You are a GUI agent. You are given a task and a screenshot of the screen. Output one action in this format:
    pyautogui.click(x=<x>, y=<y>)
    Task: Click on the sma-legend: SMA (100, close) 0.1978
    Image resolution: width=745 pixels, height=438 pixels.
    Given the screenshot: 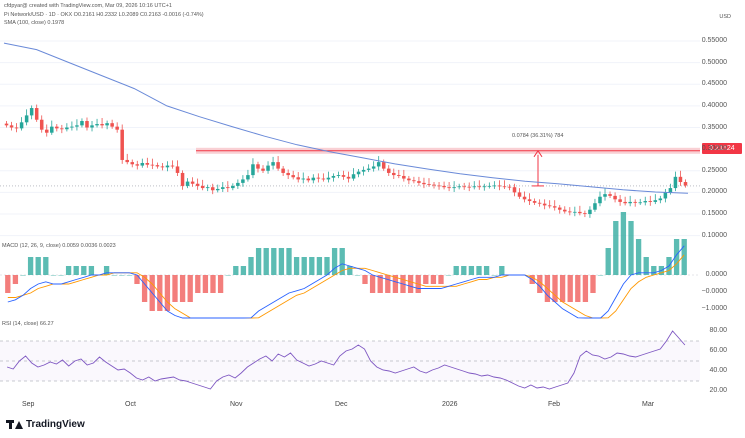 What is the action you would take?
    pyautogui.click(x=34, y=23)
    